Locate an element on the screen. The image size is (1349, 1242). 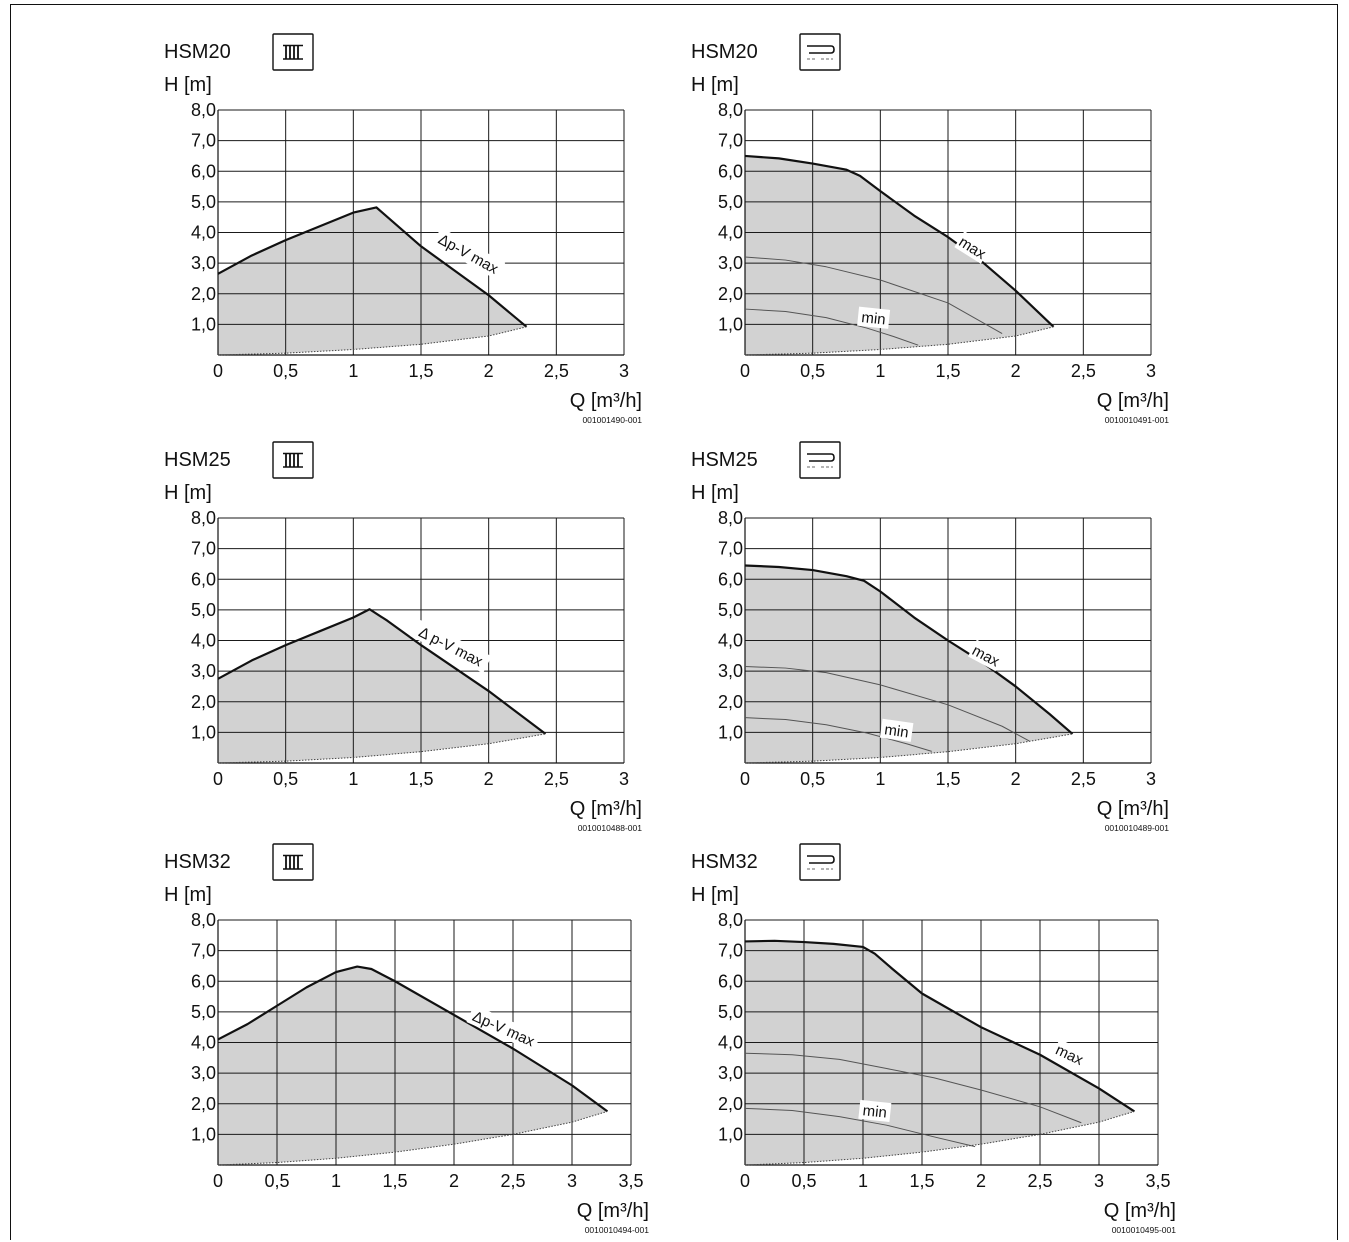
chart-title: HSM25 is located at coordinates (197, 460).